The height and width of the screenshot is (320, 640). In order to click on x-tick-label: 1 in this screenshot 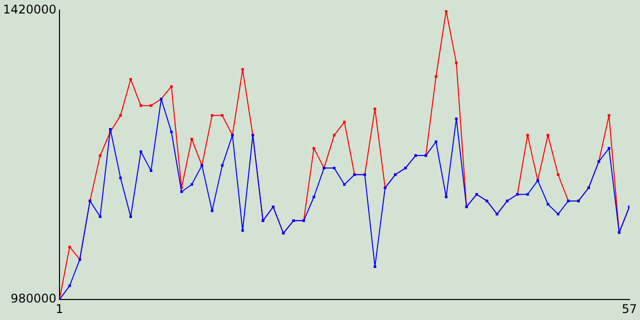, I will do `click(60, 309)`.